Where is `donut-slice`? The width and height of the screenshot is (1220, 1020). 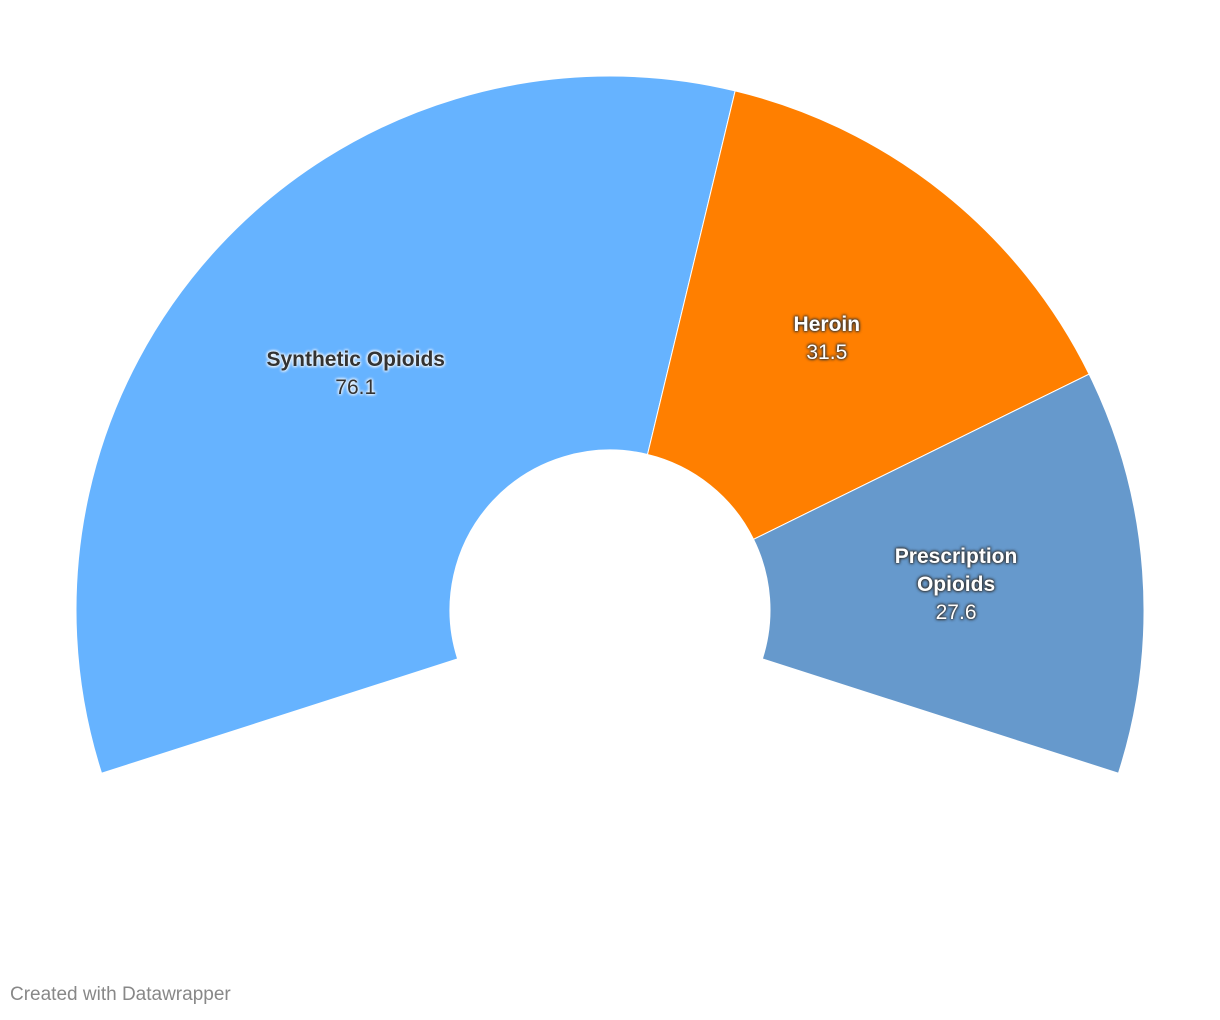 donut-slice is located at coordinates (948, 573).